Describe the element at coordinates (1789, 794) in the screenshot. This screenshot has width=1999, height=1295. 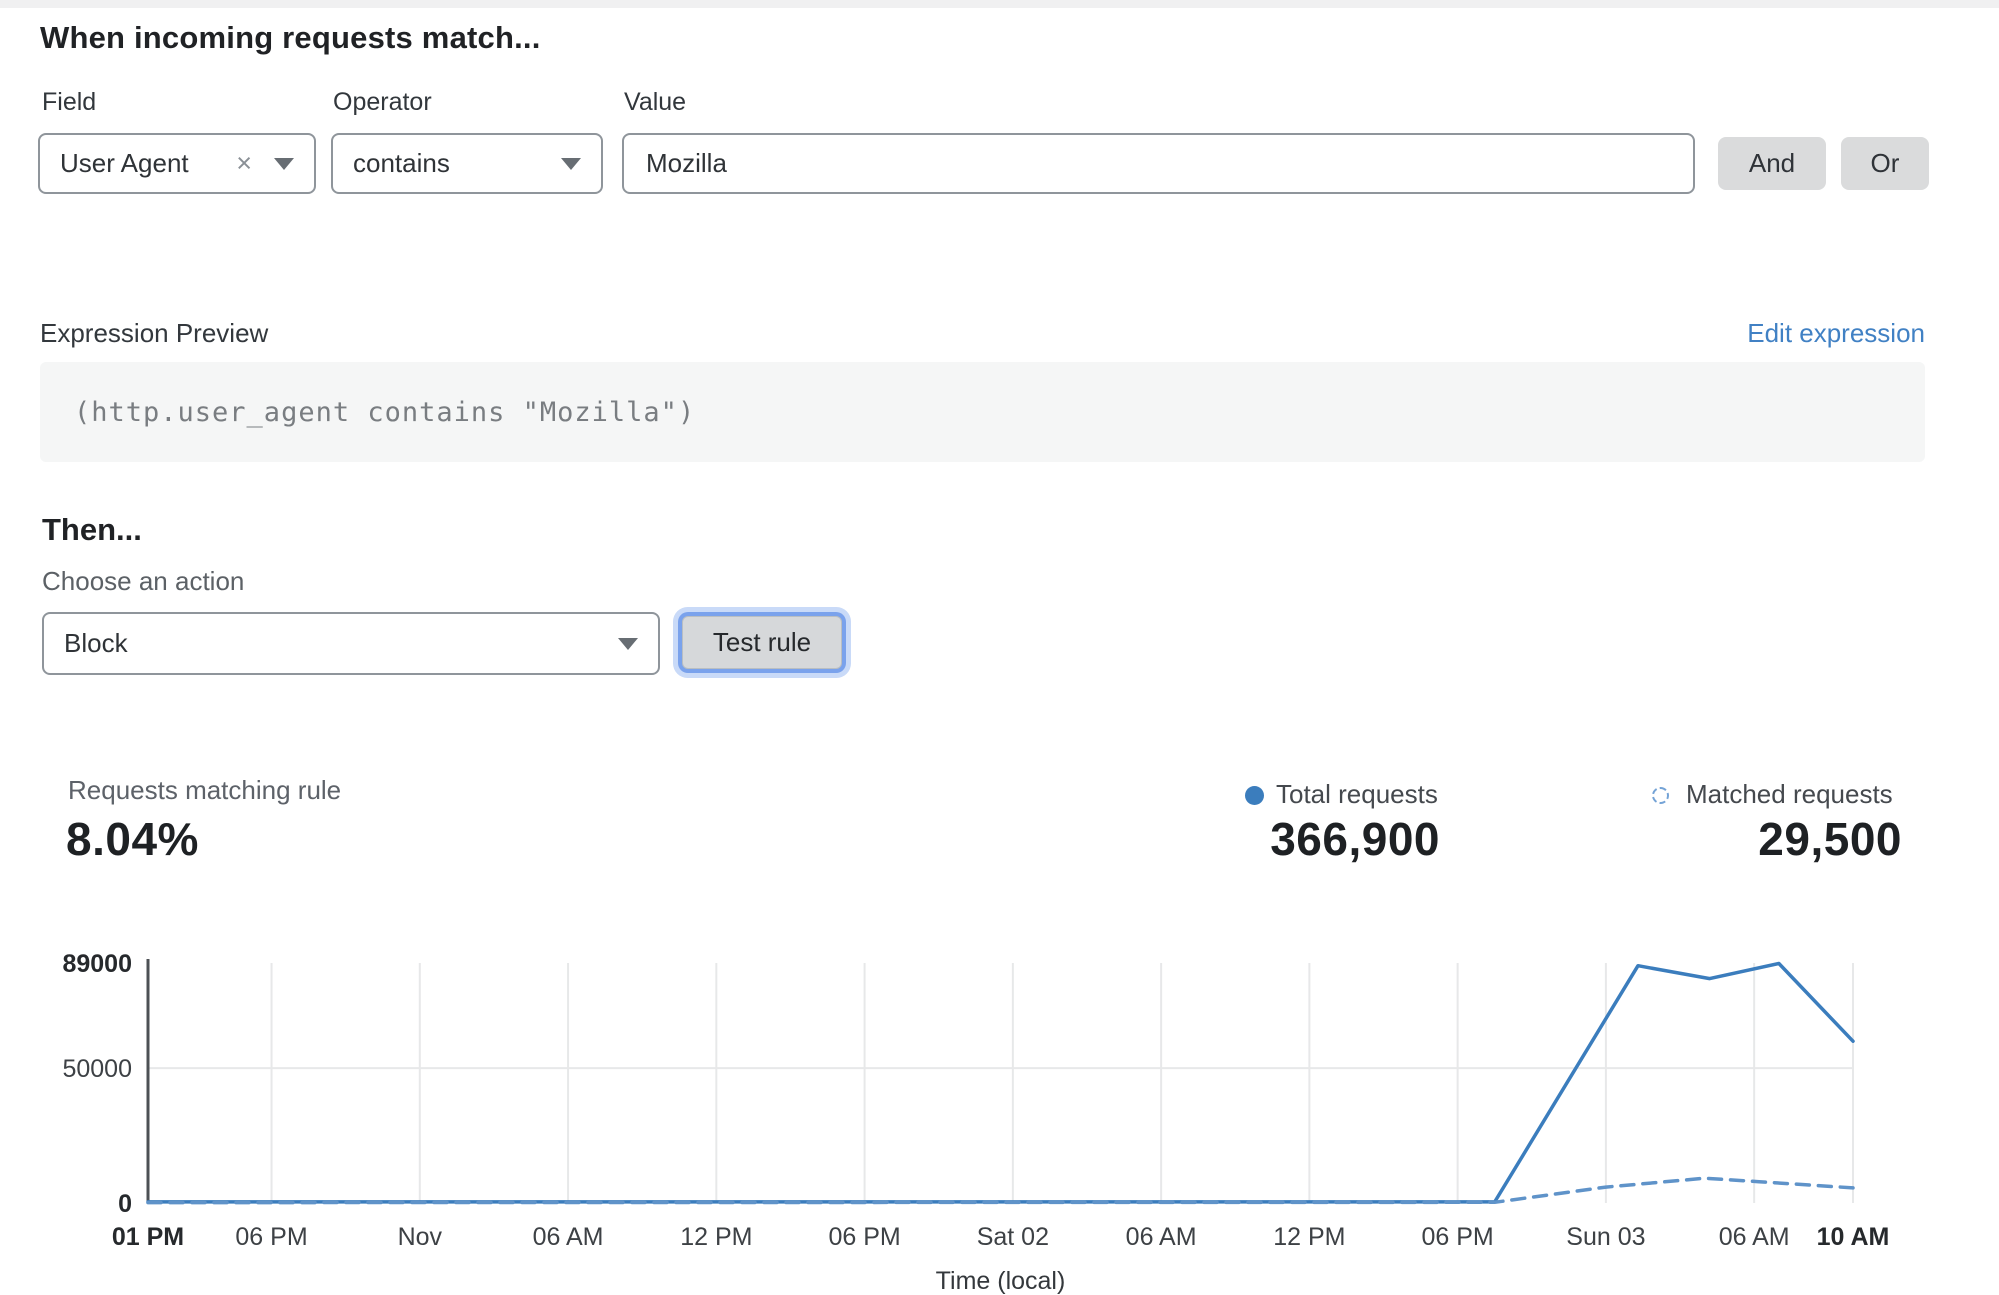
I see `matched-requests-label: Matched requests` at that location.